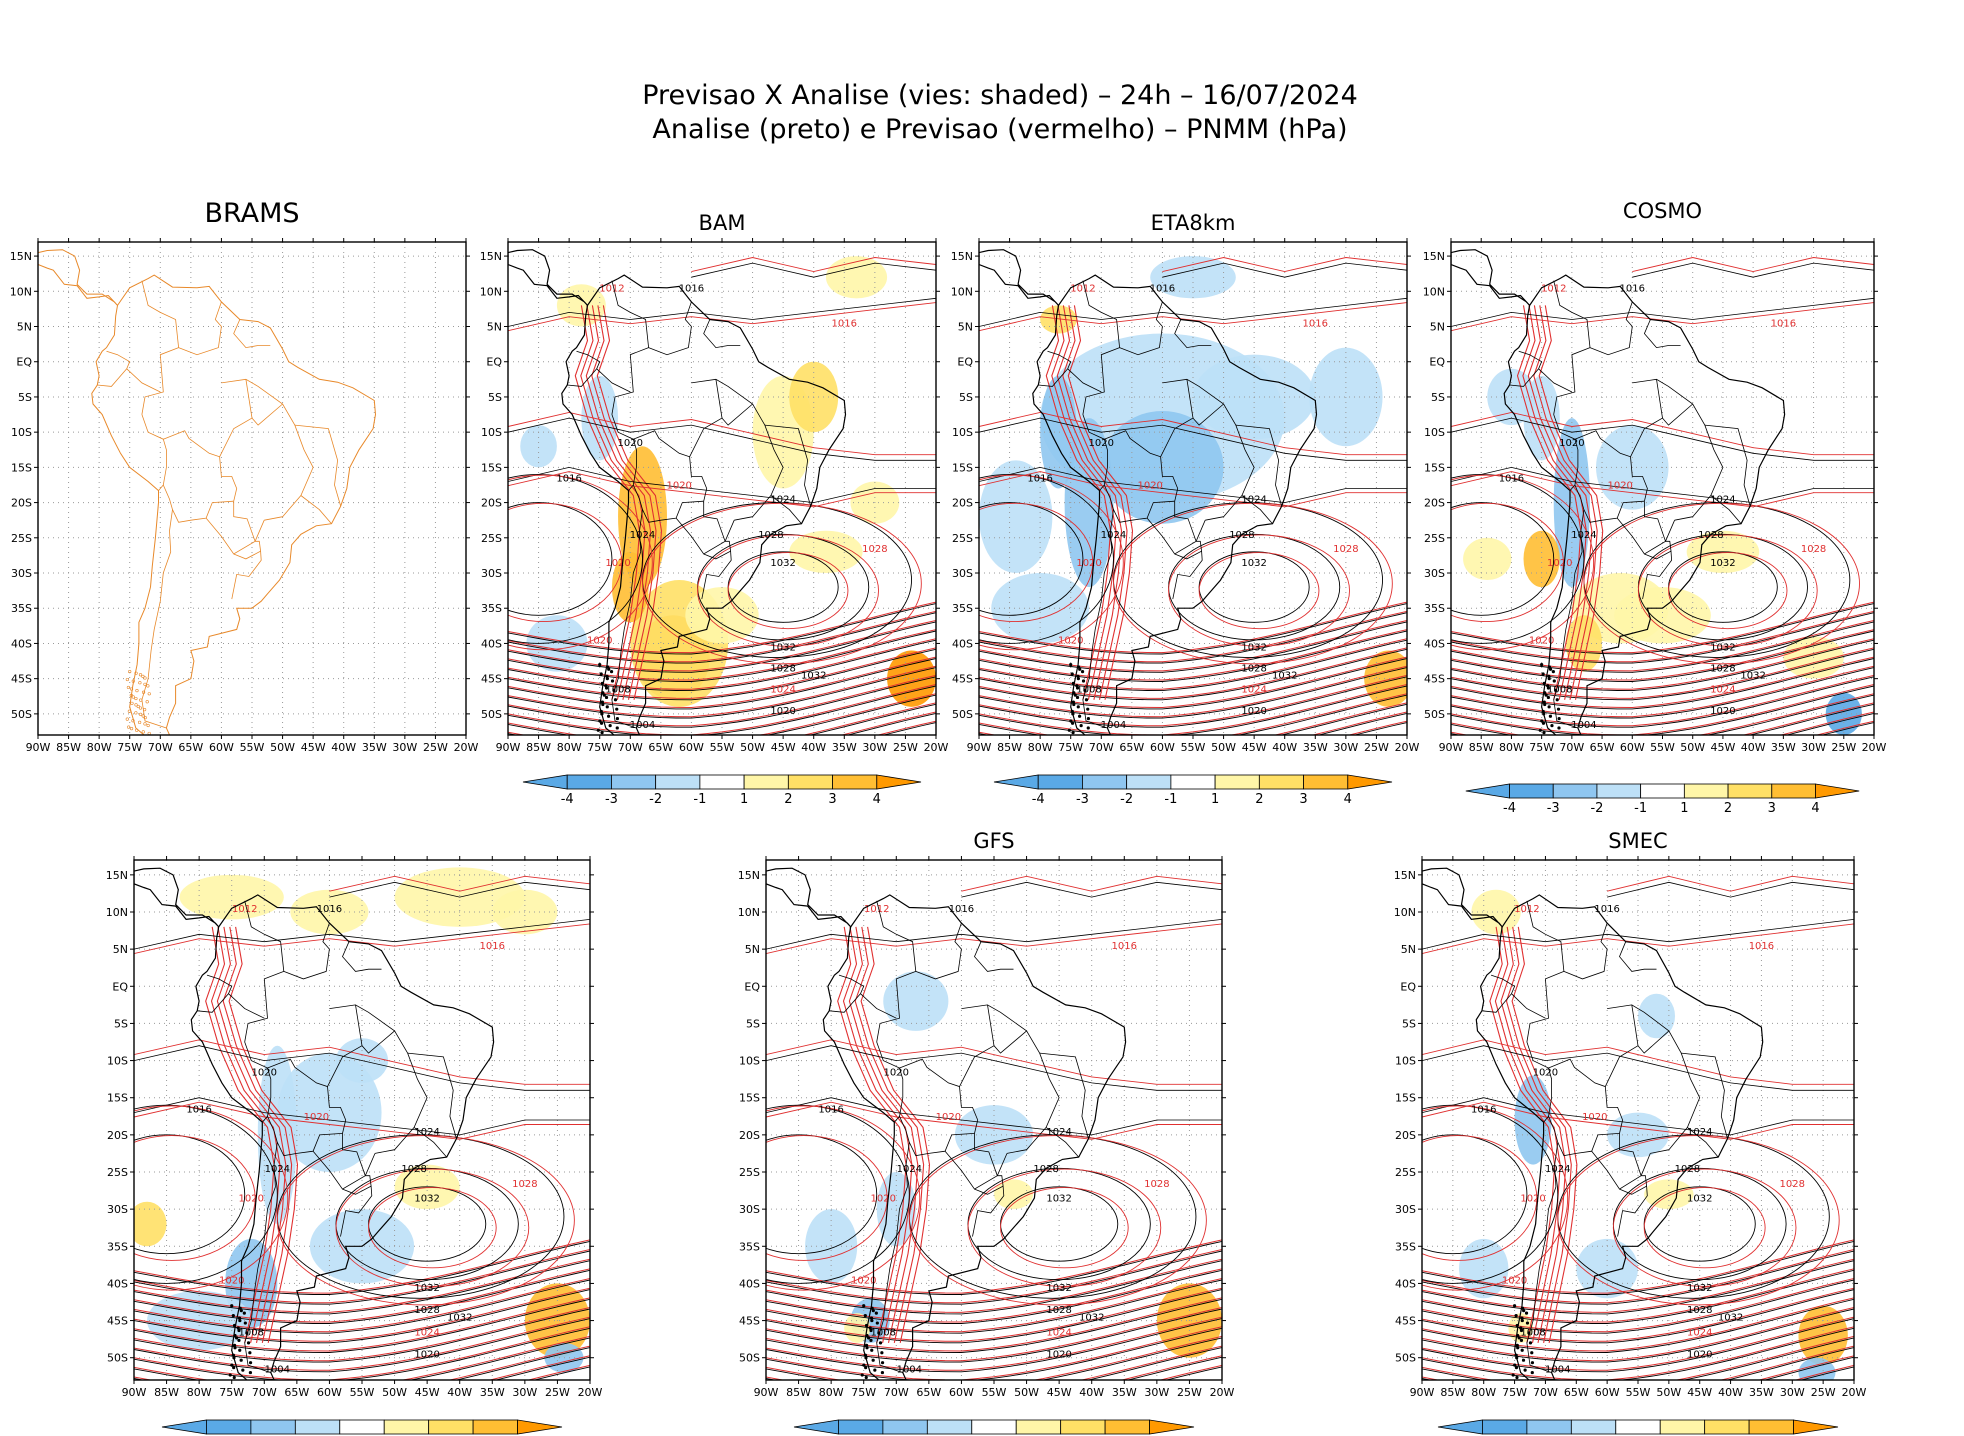  Describe the element at coordinates (1874, 747) in the screenshot. I see `lon-tick-label: 20W` at that location.